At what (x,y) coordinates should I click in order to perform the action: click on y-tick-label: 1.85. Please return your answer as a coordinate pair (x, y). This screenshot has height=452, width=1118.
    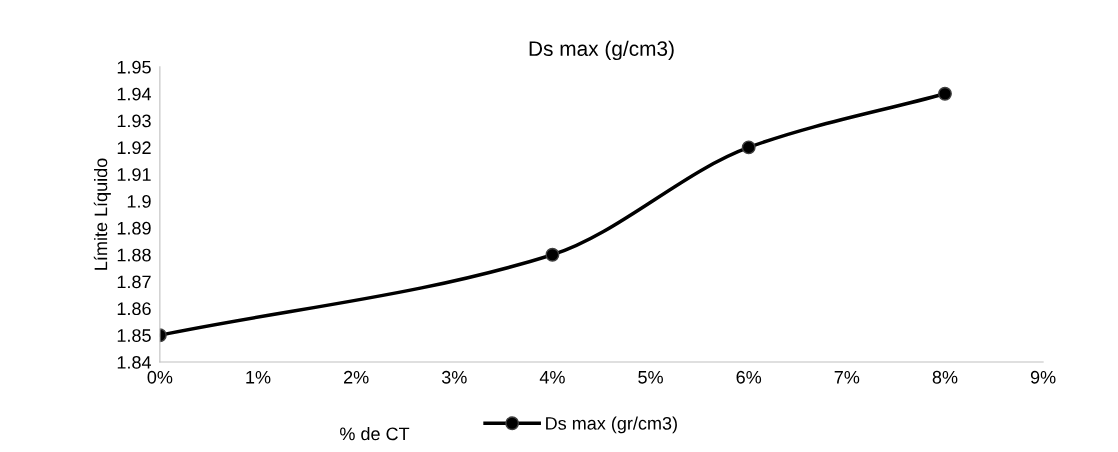
    Looking at the image, I should click on (134, 335).